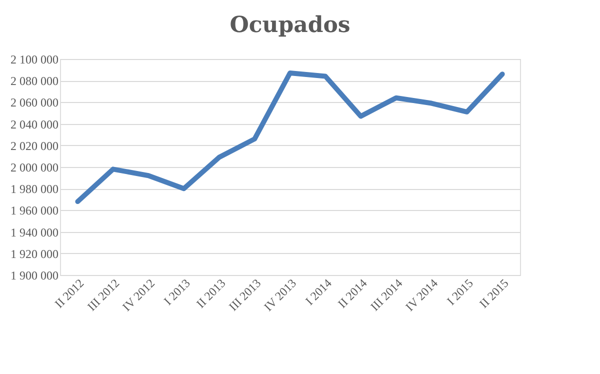  I want to click on y-tick-label: 2 060 000, so click(34, 103).